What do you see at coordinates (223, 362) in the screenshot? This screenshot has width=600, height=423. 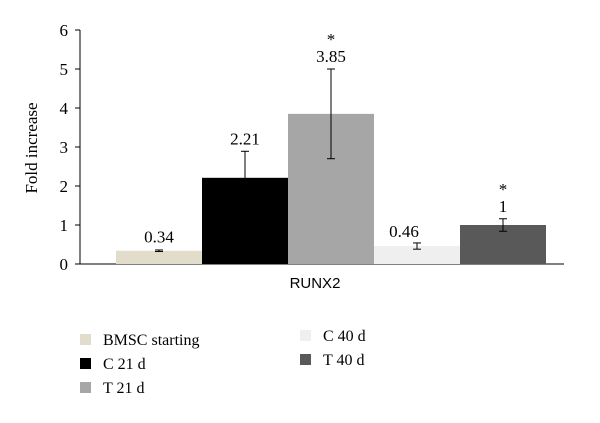 I see `legend: BMSC starting C 21 d T 21 d C 40 d T 40 d` at bounding box center [223, 362].